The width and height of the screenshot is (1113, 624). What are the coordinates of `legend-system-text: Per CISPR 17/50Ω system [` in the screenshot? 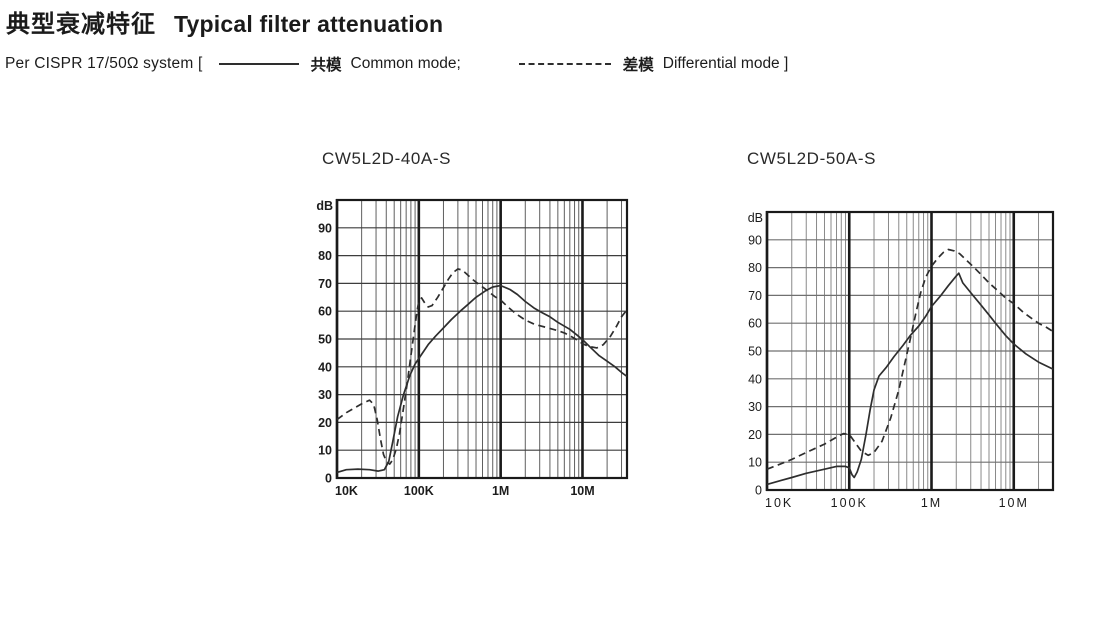 It's located at (104, 63).